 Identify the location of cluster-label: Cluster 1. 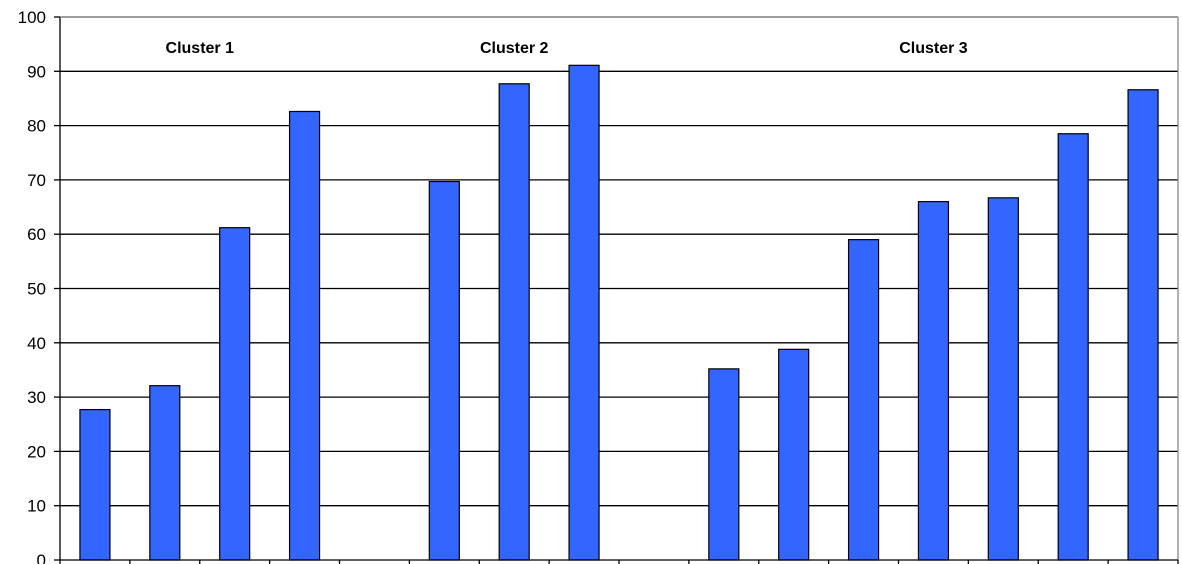
(200, 48).